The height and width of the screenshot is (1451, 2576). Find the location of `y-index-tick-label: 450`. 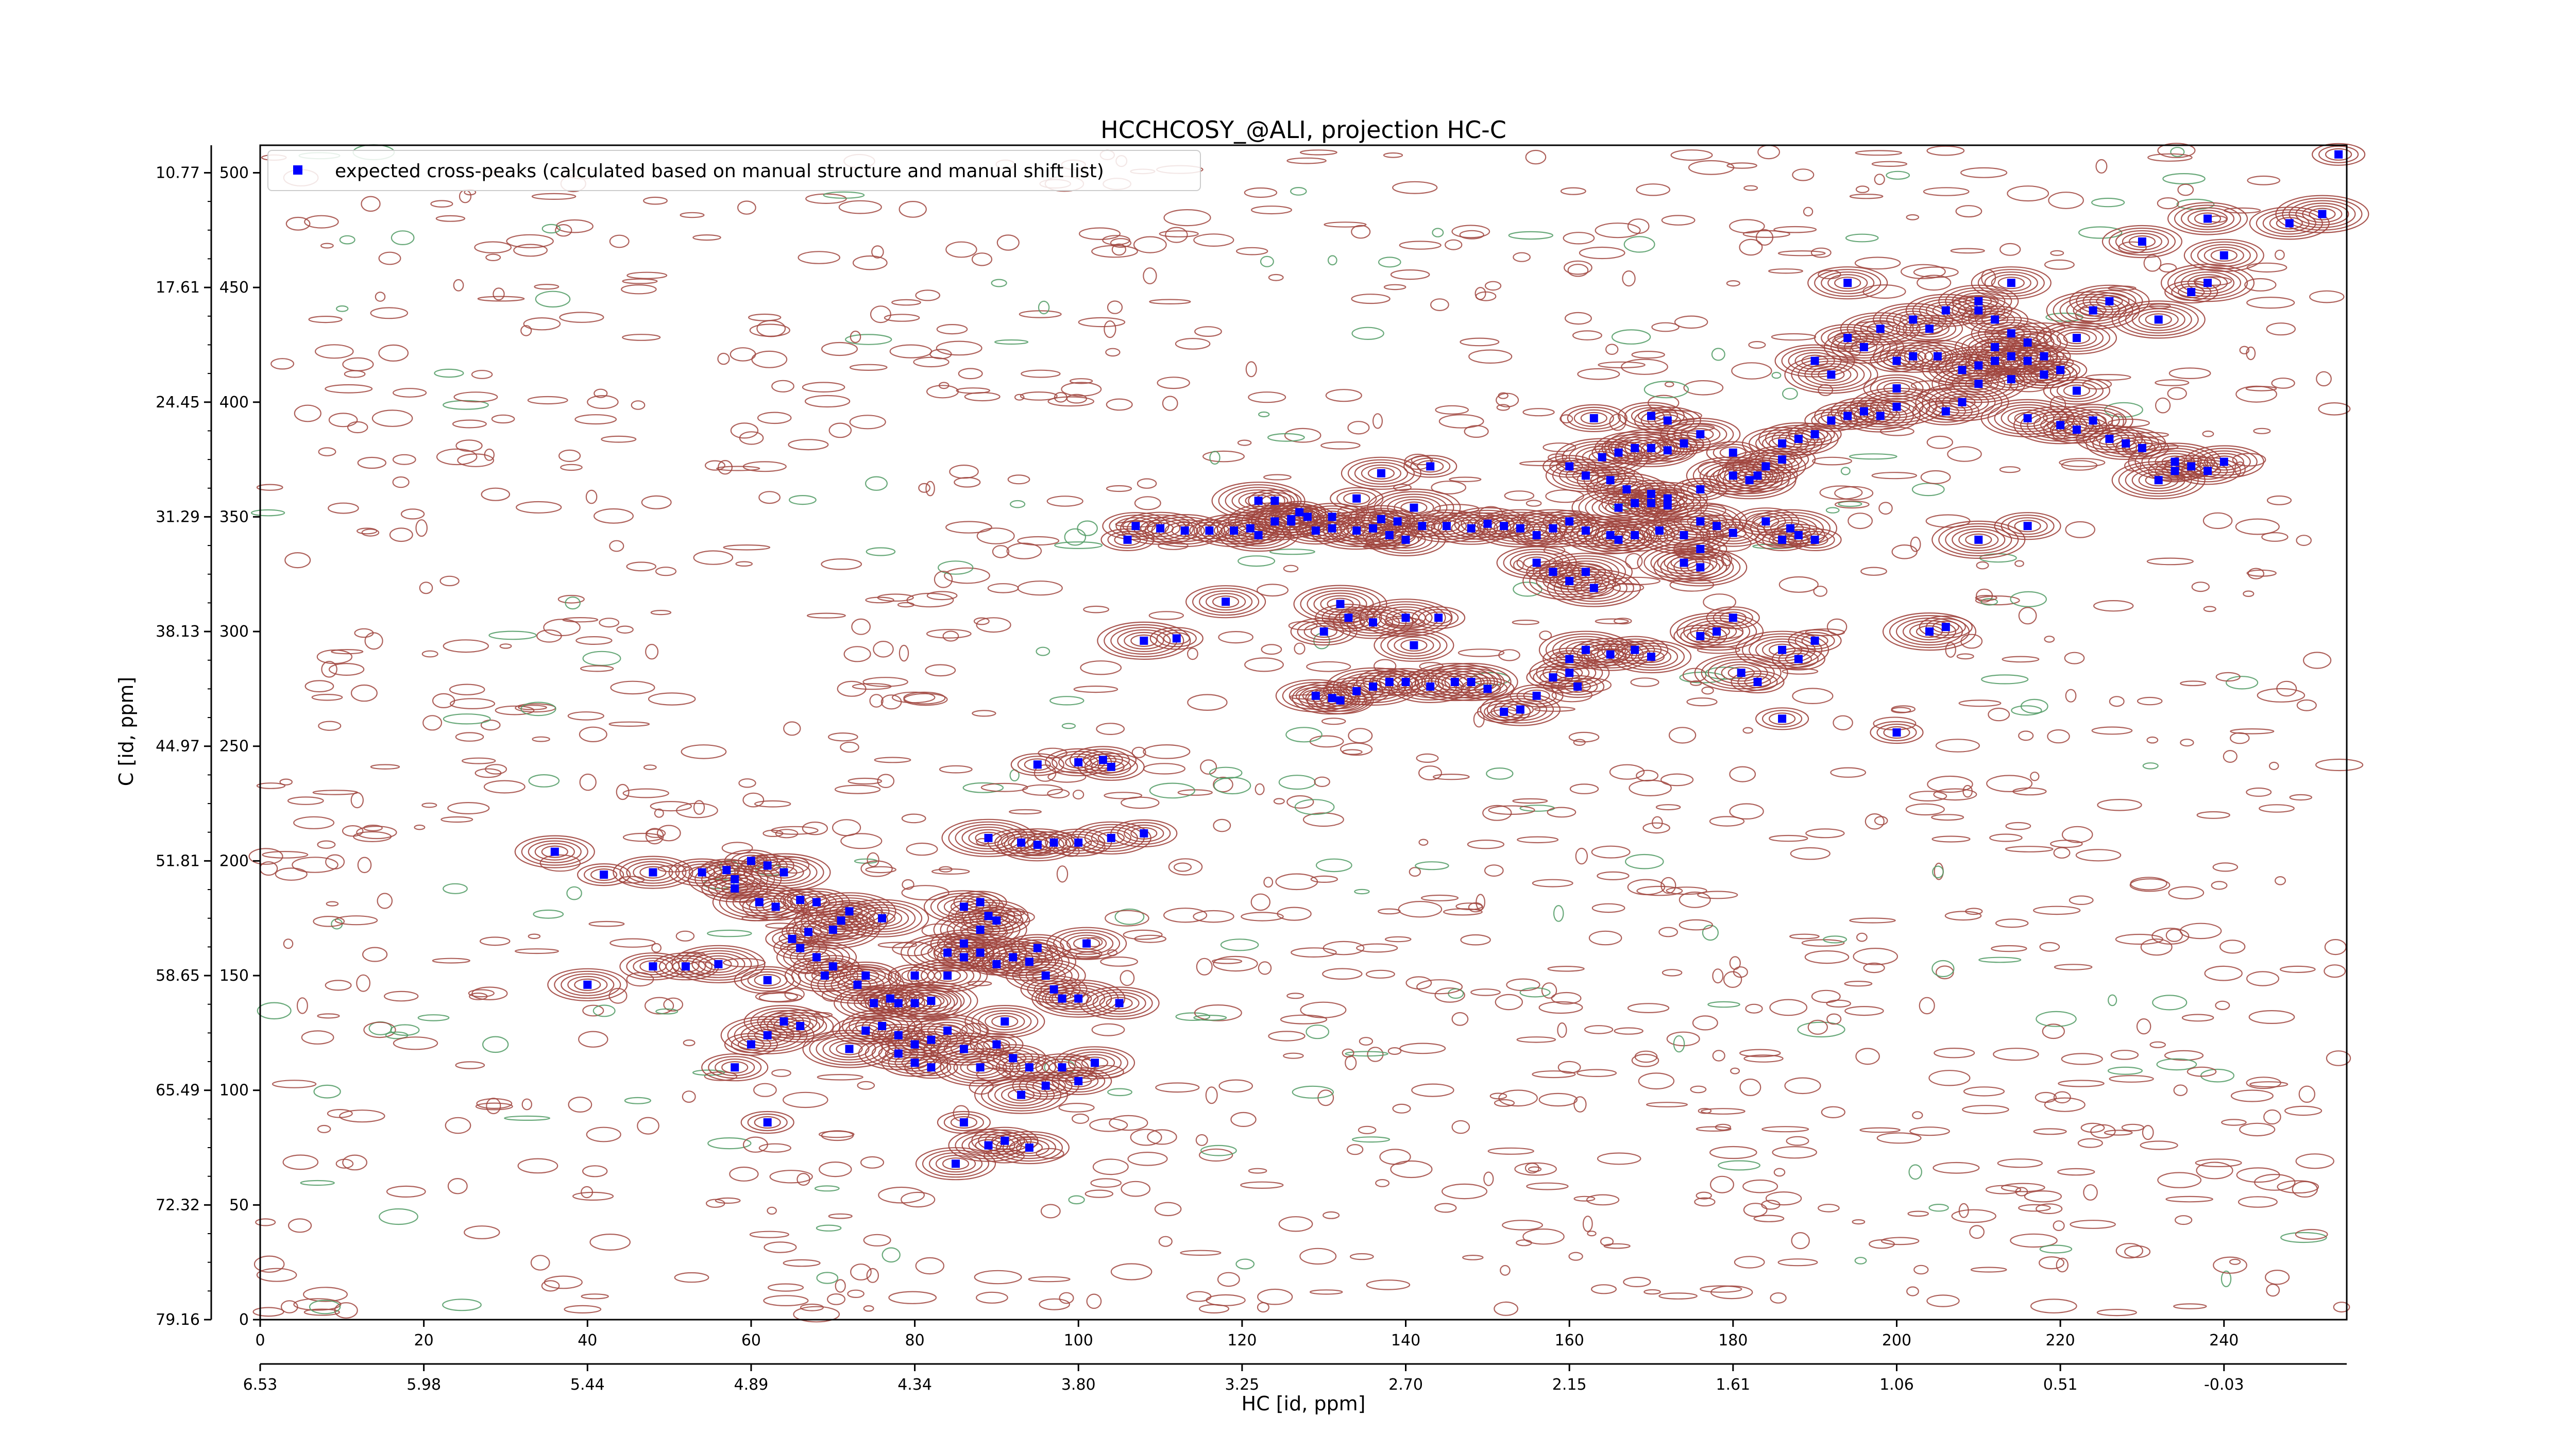

y-index-tick-label: 450 is located at coordinates (234, 288).